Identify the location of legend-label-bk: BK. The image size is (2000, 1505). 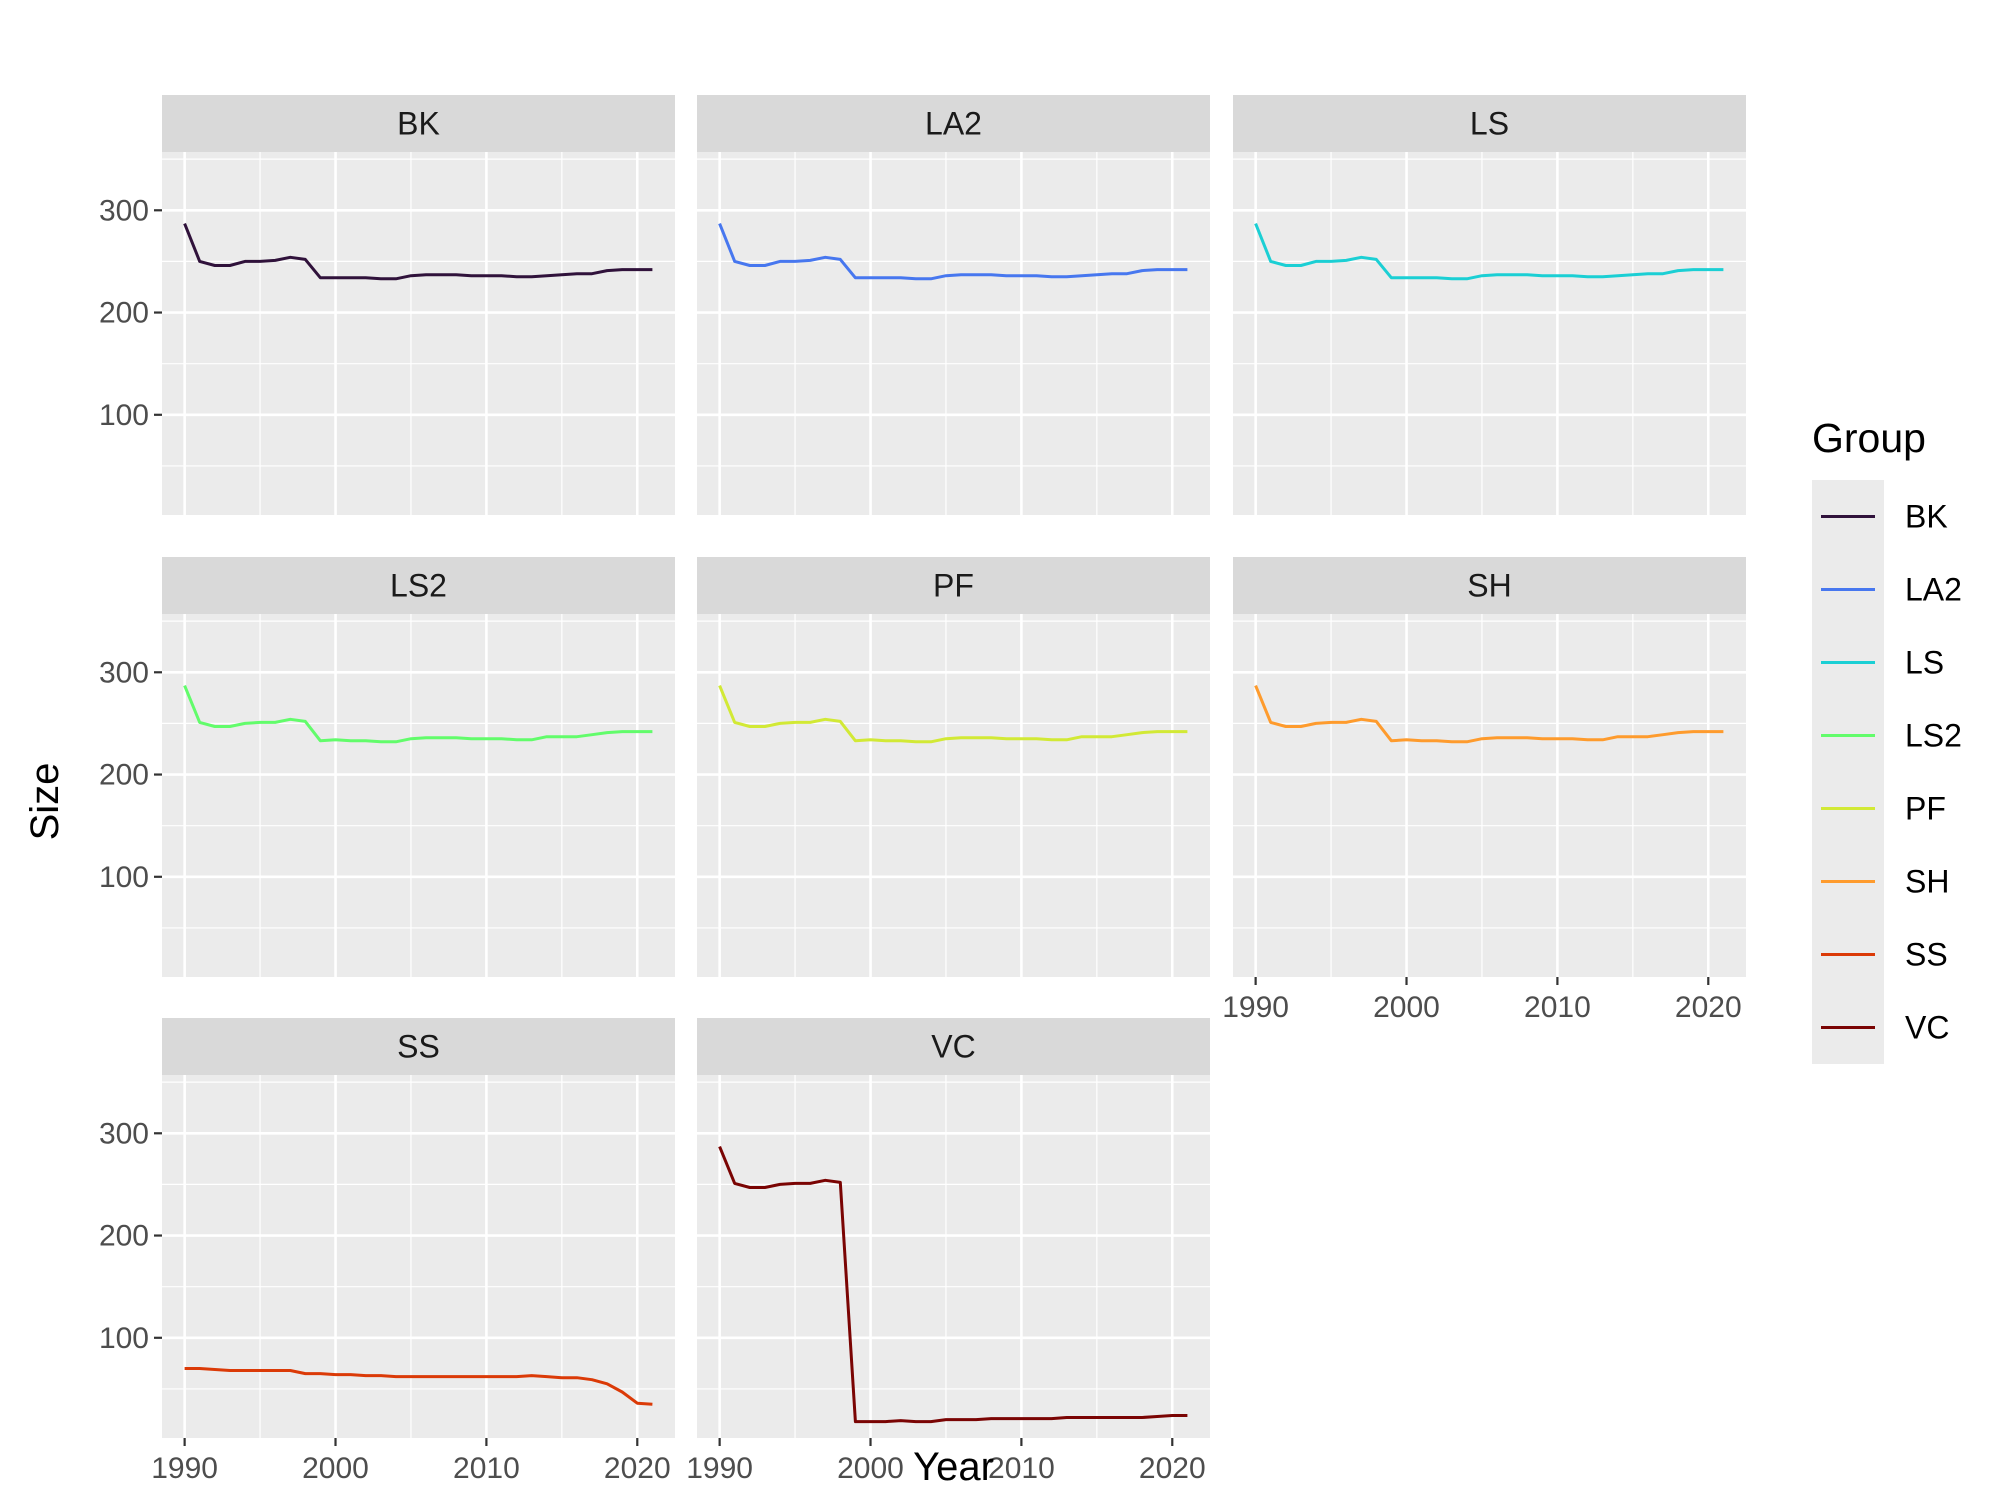
(1926, 517).